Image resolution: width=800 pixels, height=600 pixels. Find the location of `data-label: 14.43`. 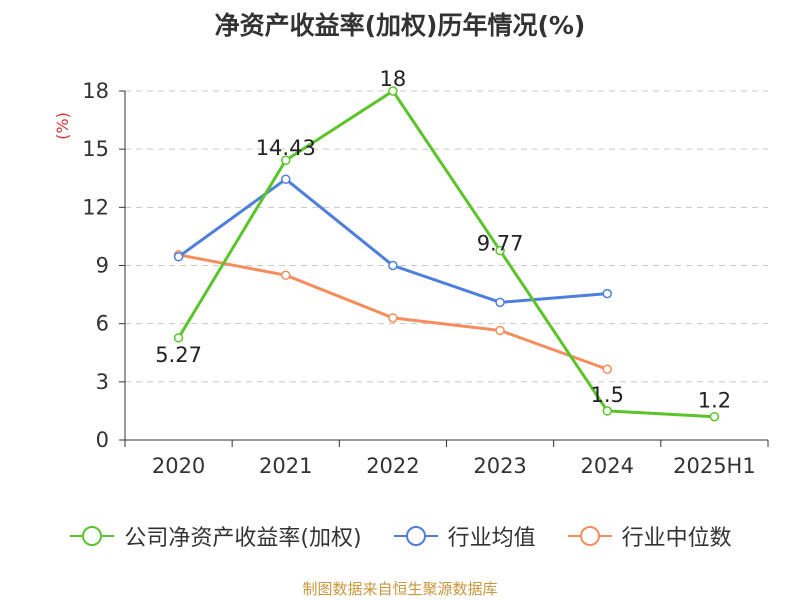

data-label: 14.43 is located at coordinates (286, 148).